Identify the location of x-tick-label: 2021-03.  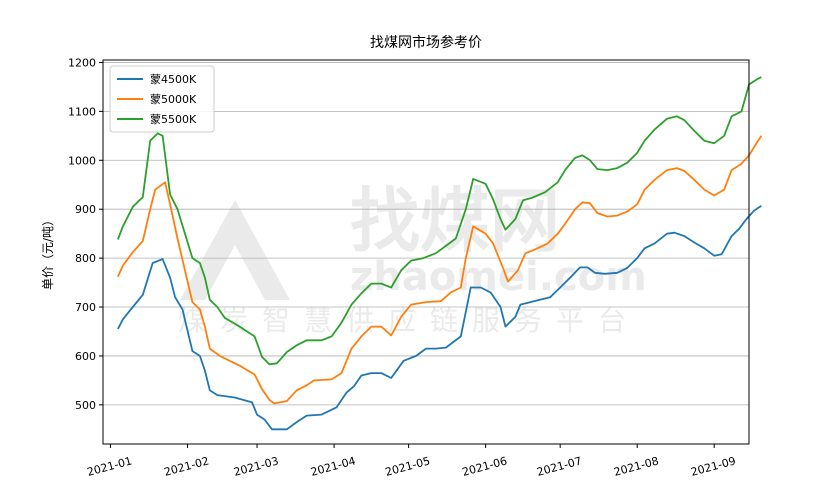
(256, 466).